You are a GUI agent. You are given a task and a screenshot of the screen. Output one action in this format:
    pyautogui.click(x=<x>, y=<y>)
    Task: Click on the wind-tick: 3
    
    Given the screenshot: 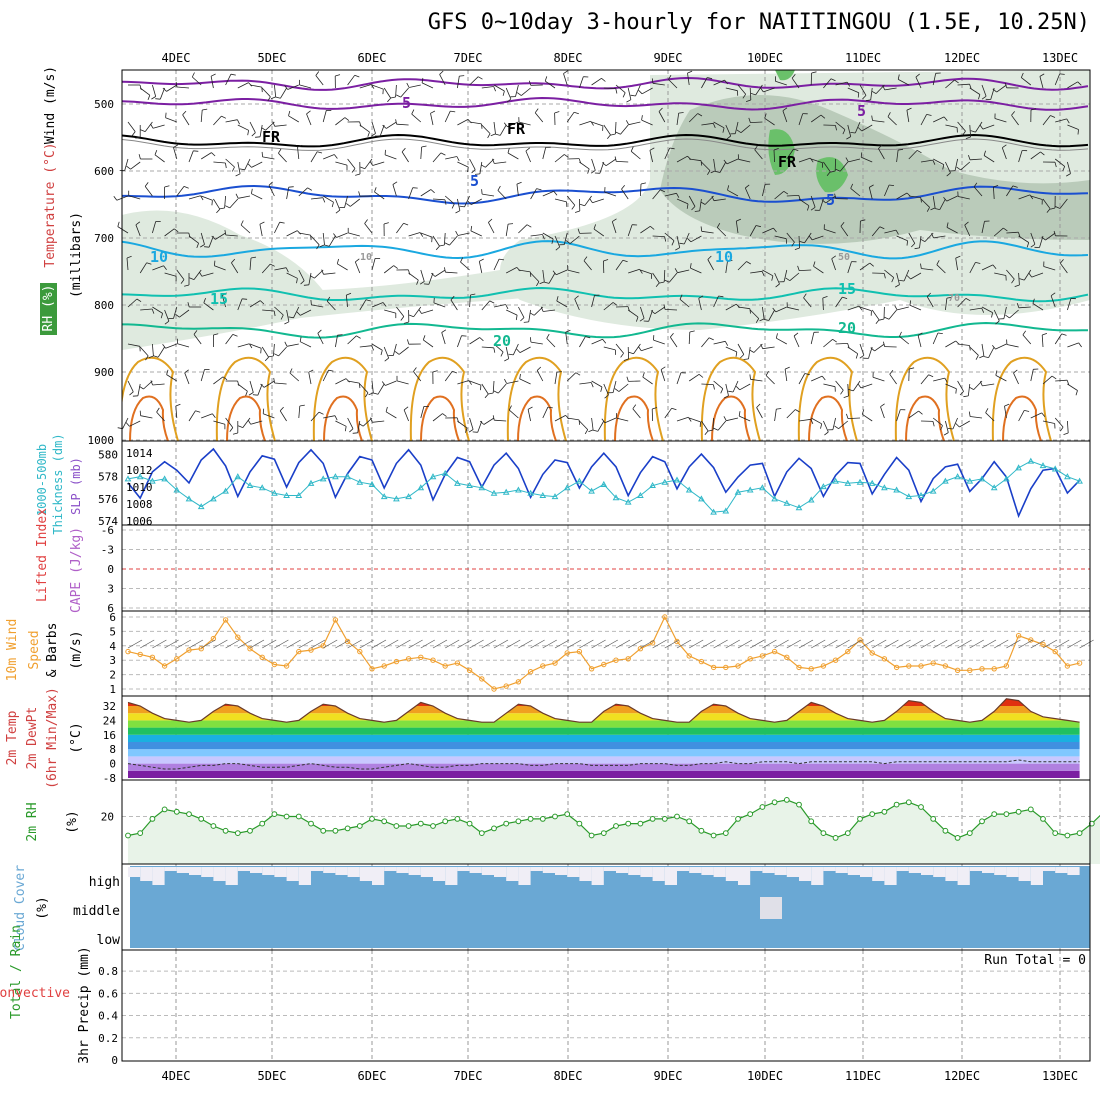 What is the action you would take?
    pyautogui.click(x=112, y=660)
    